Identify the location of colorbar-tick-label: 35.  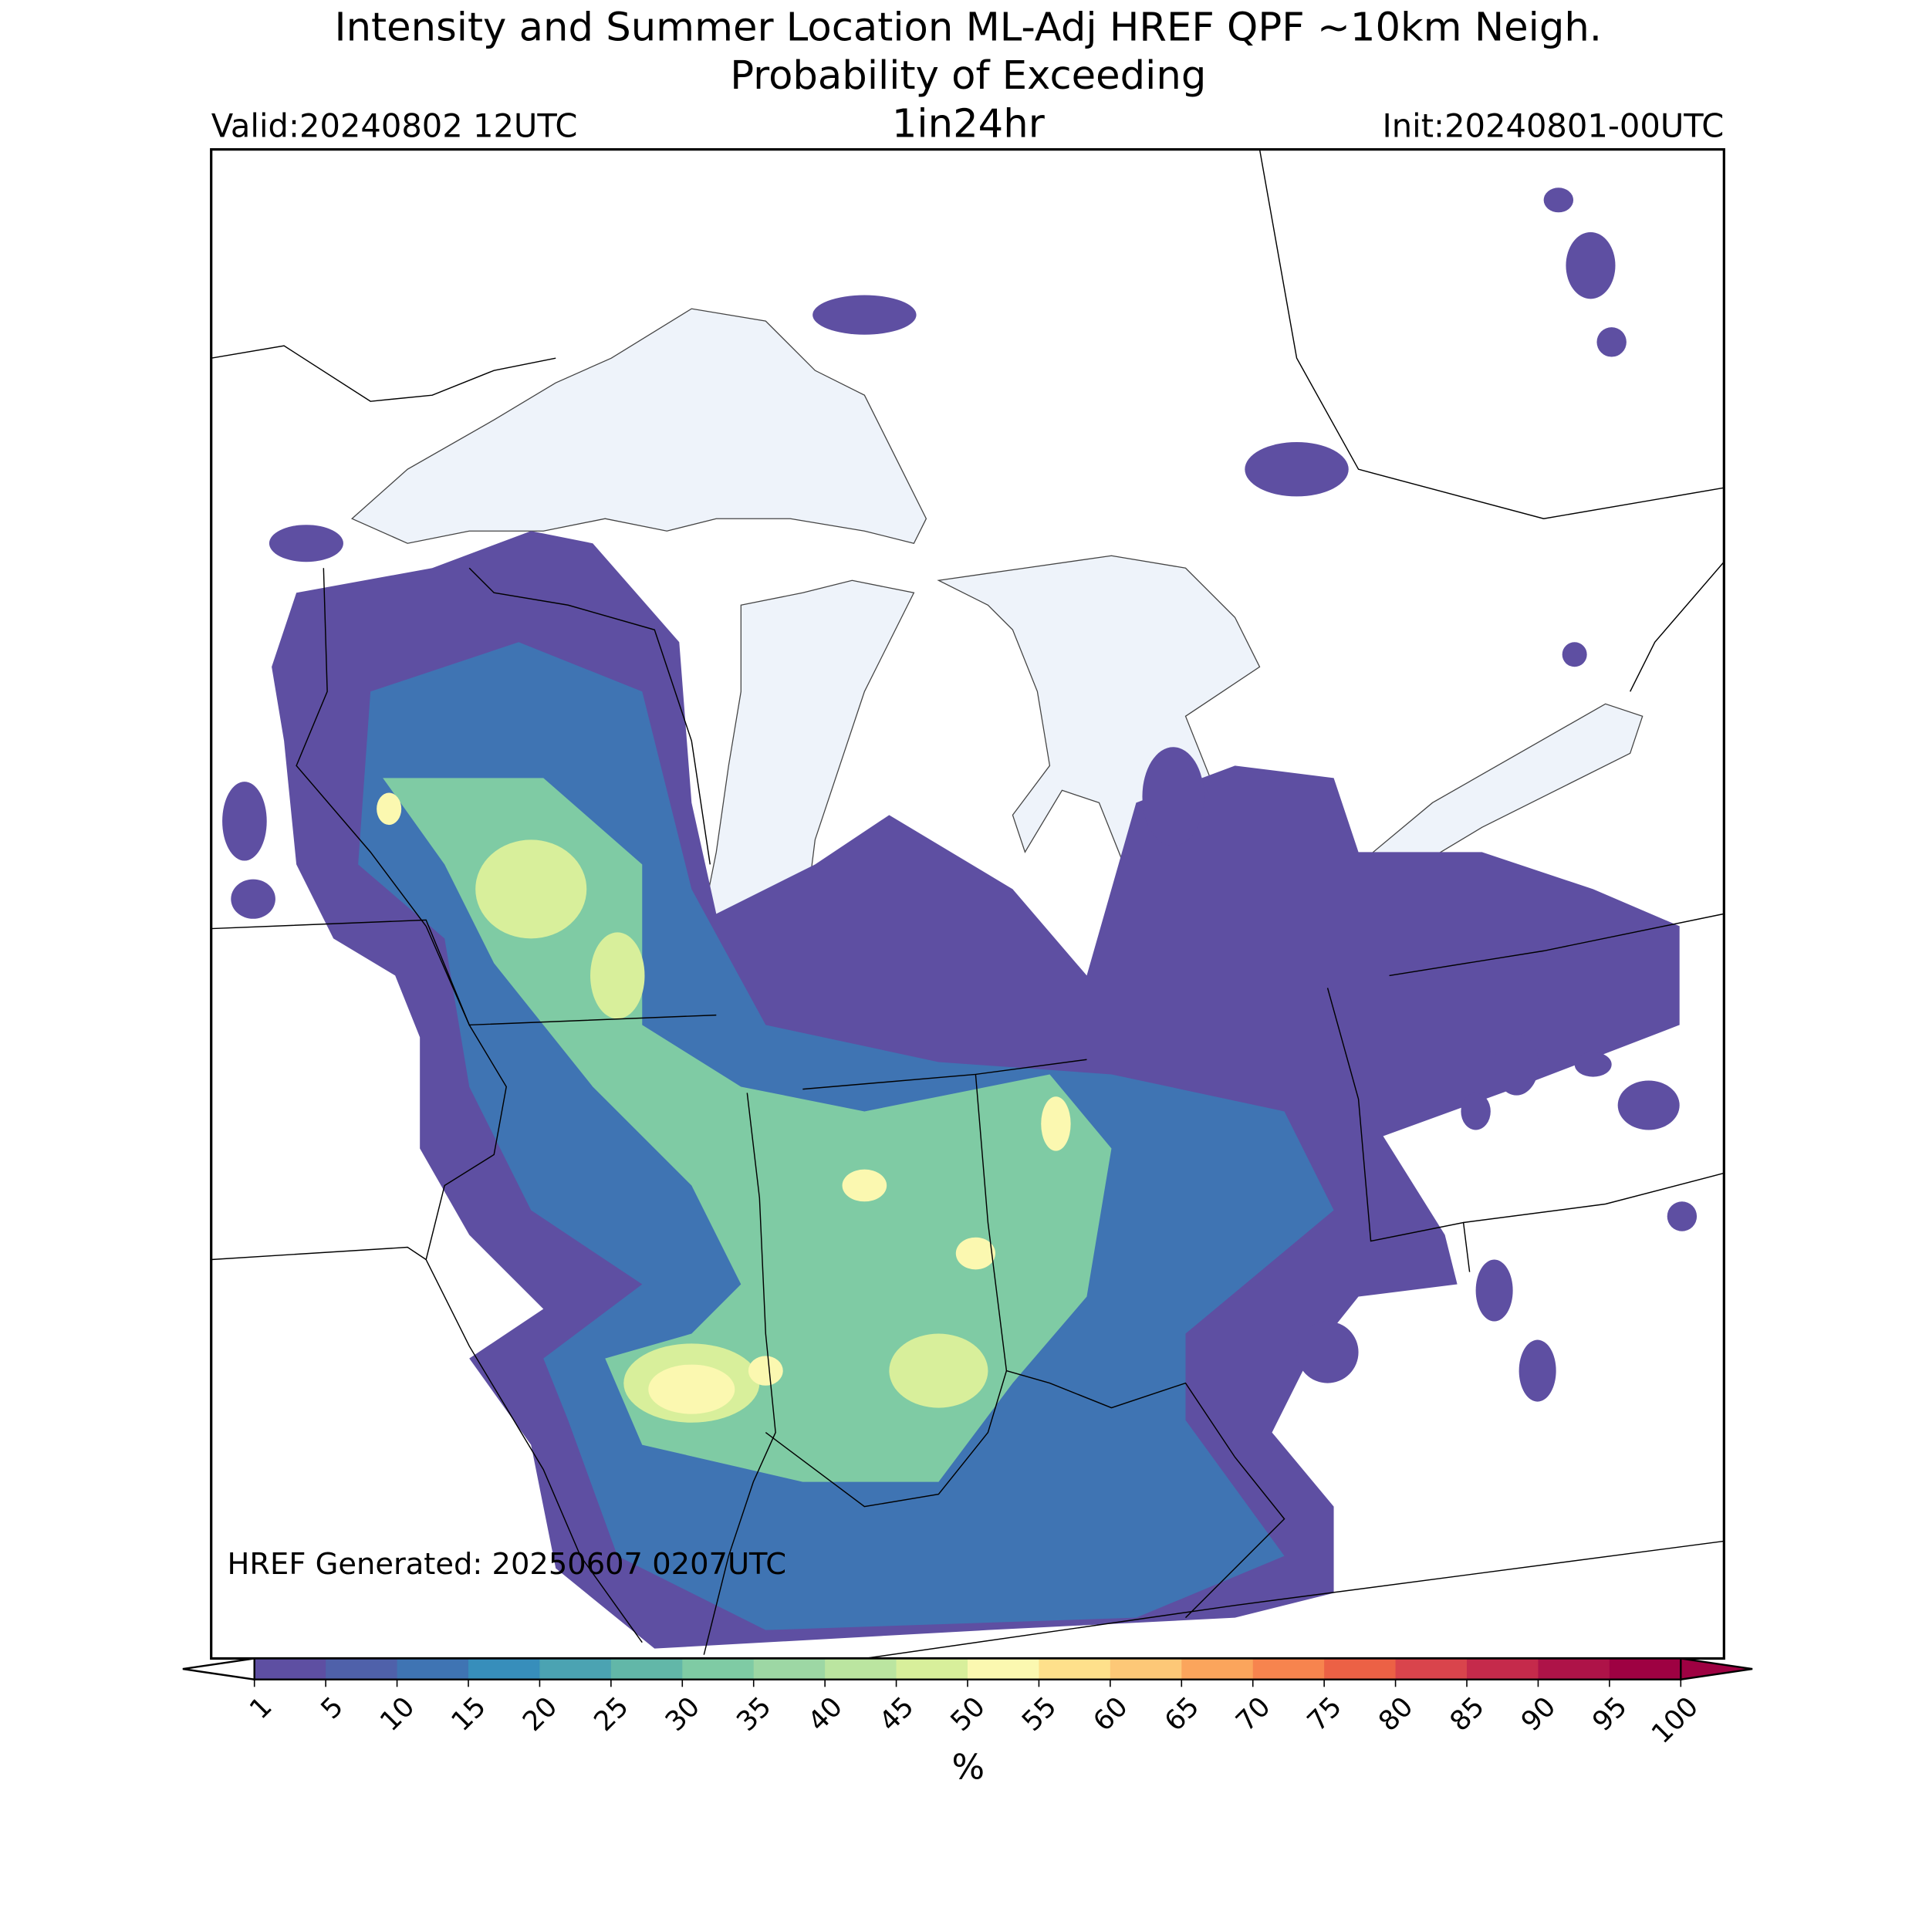
(754, 1714).